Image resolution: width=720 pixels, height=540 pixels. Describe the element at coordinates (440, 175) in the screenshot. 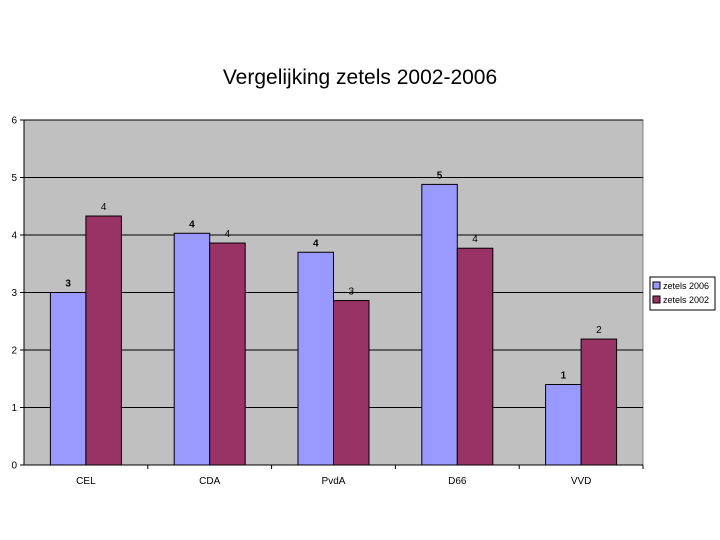

I see `data-label: 5` at that location.